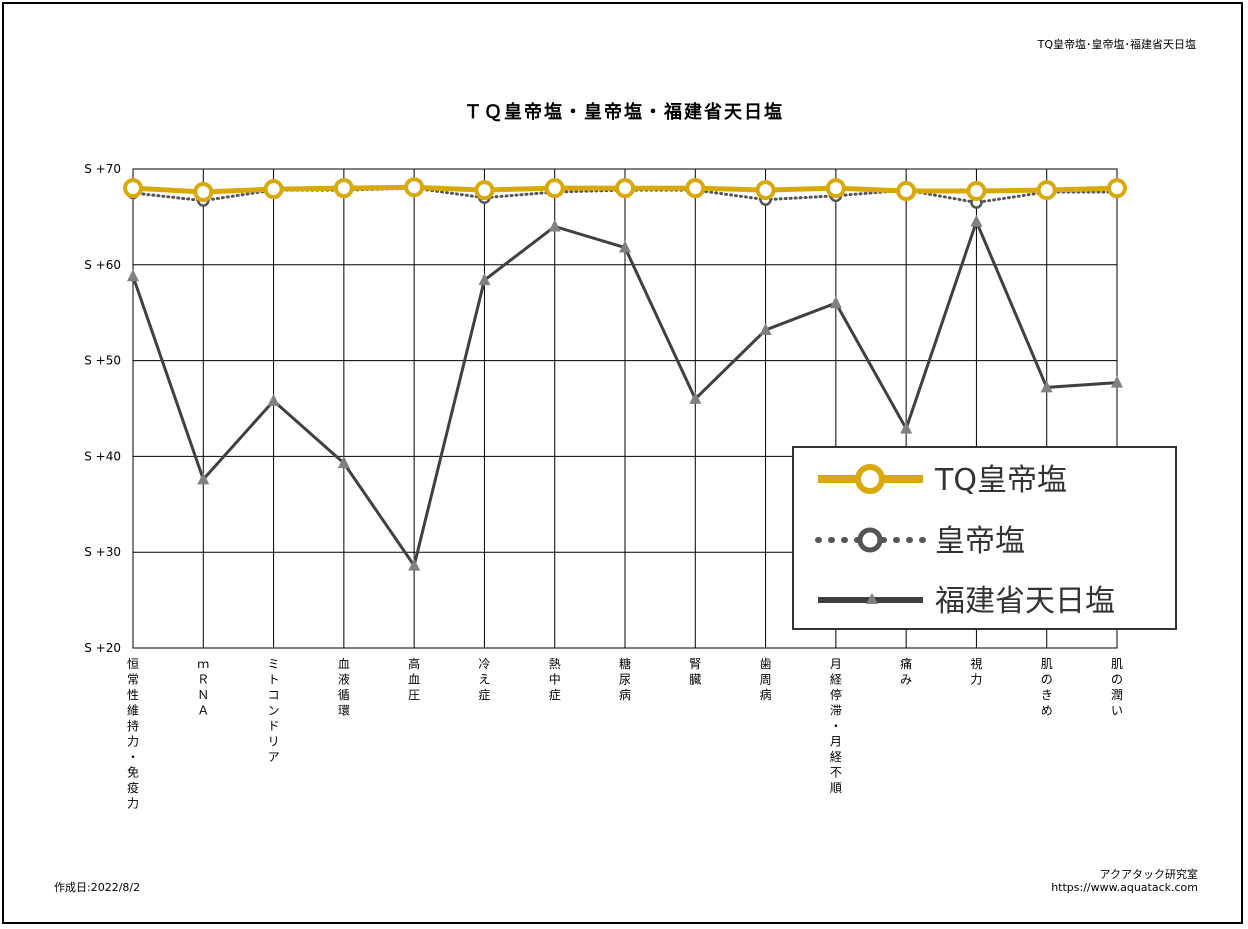 The image size is (1248, 929). Describe the element at coordinates (274, 742) in the screenshot. I see `x-tick-label: リ` at that location.